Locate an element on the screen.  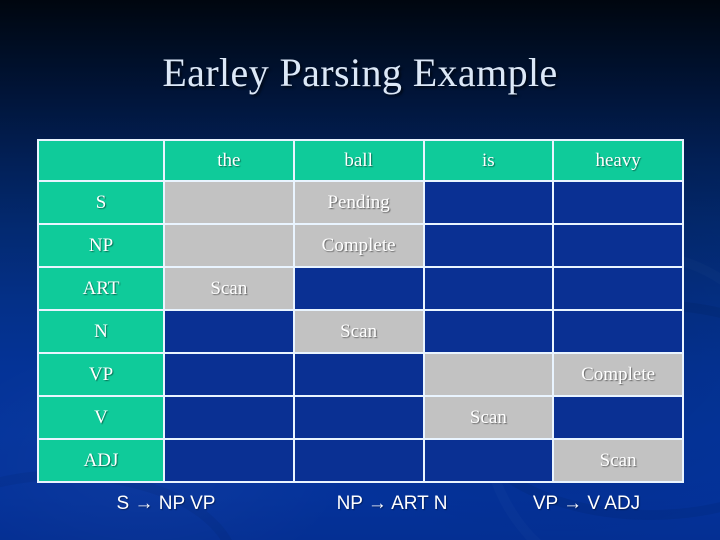
table-row: V Scan is located at coordinates (360, 418).